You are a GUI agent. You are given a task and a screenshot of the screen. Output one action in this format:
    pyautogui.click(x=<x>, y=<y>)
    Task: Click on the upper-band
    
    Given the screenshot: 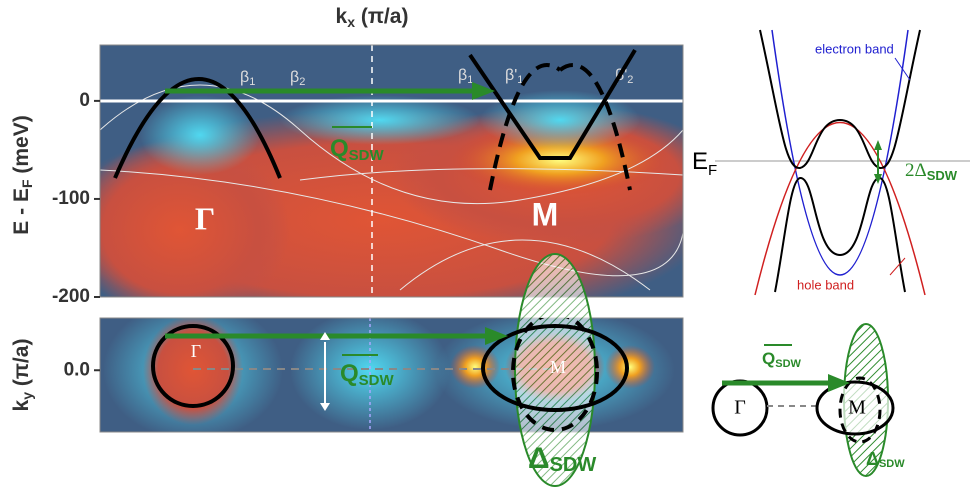 What is the action you would take?
    pyautogui.click(x=840, y=99)
    